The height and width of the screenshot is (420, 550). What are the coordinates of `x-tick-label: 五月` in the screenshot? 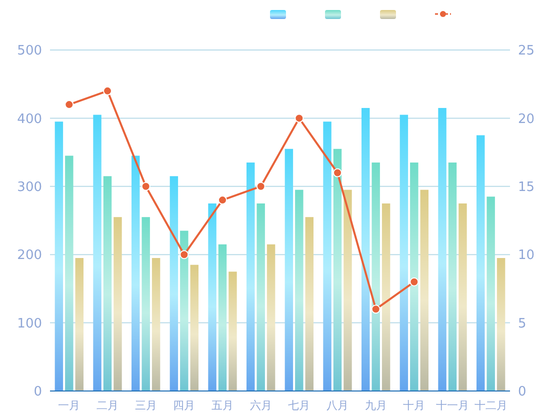 It's located at (223, 405).